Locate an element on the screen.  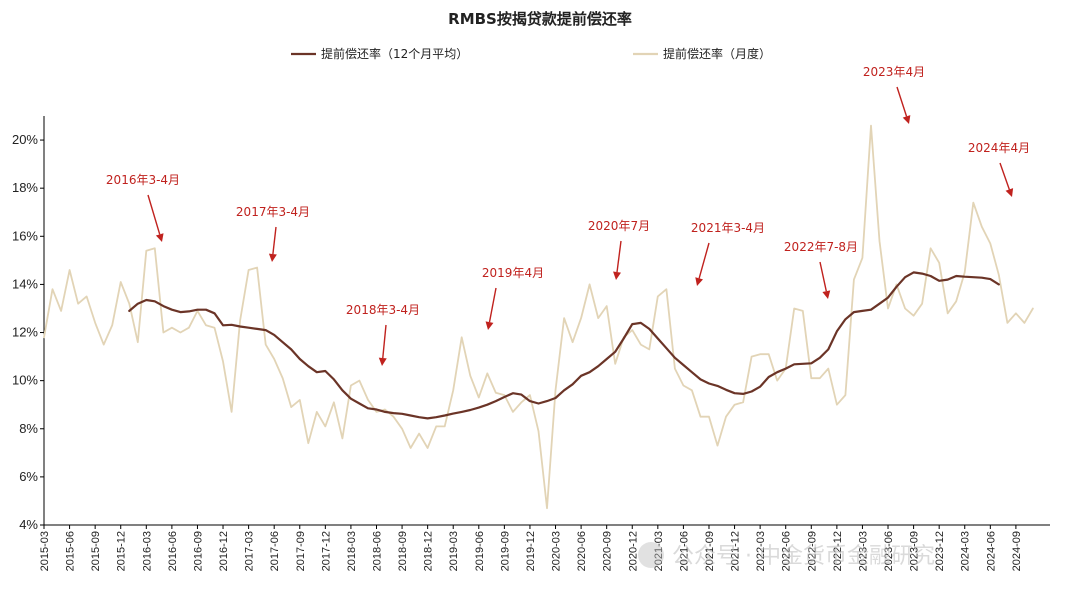
y-tick-label: 18% is located at coordinates (25, 187).